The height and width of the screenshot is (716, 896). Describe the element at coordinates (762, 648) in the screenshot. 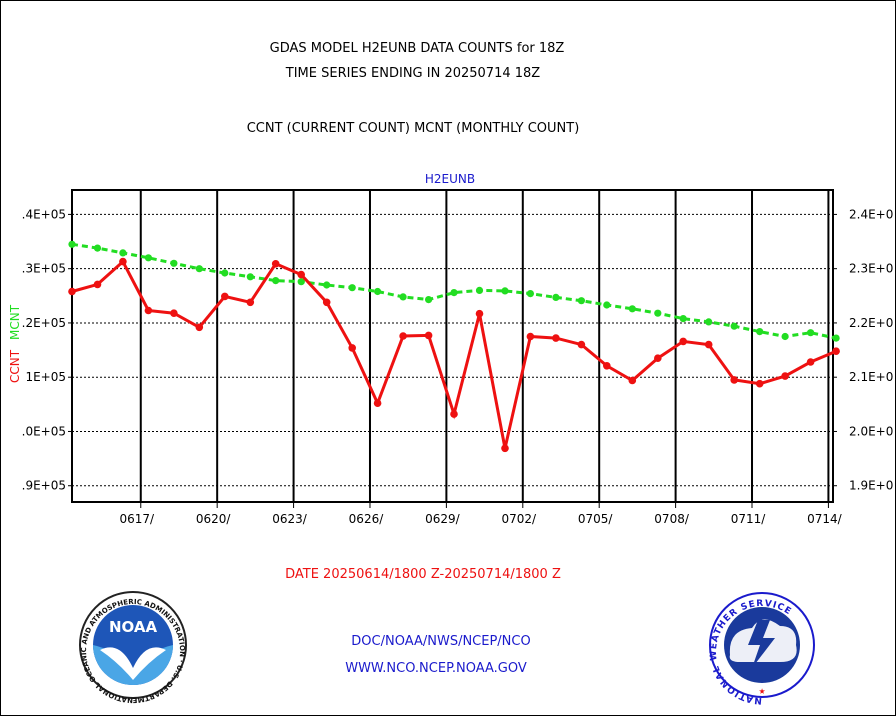

I see `nws-logo: NATIONAL WEATHER SERVICE ★` at that location.